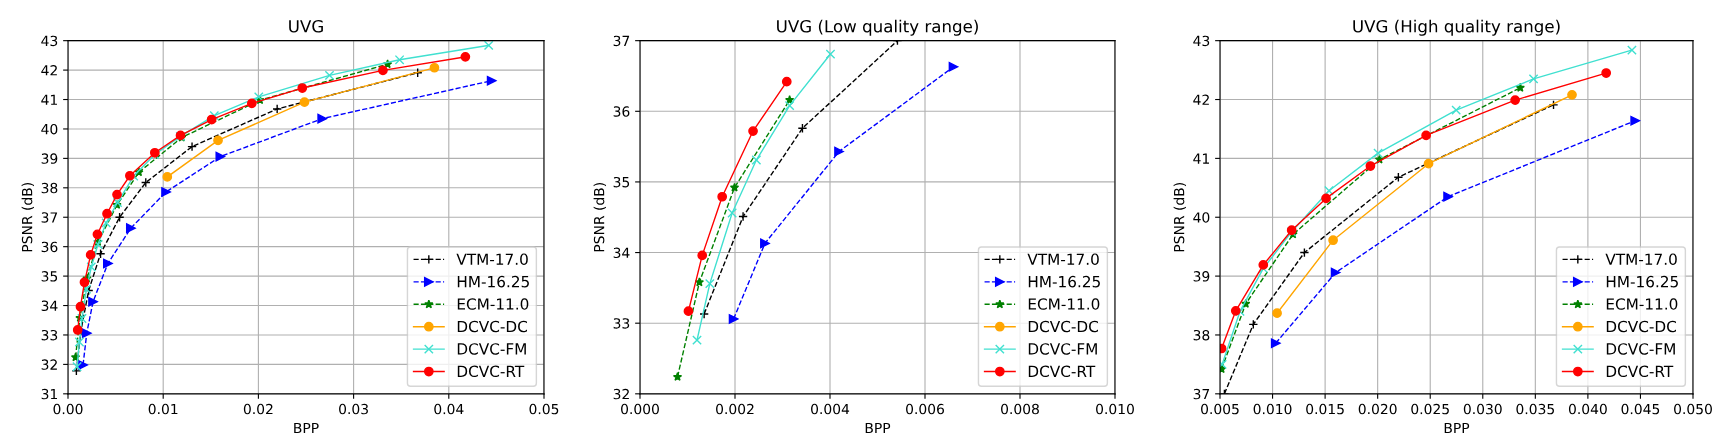 The height and width of the screenshot is (442, 1728). What do you see at coordinates (735, 409) in the screenshot?
I see `x-tick-label: 0.002` at bounding box center [735, 409].